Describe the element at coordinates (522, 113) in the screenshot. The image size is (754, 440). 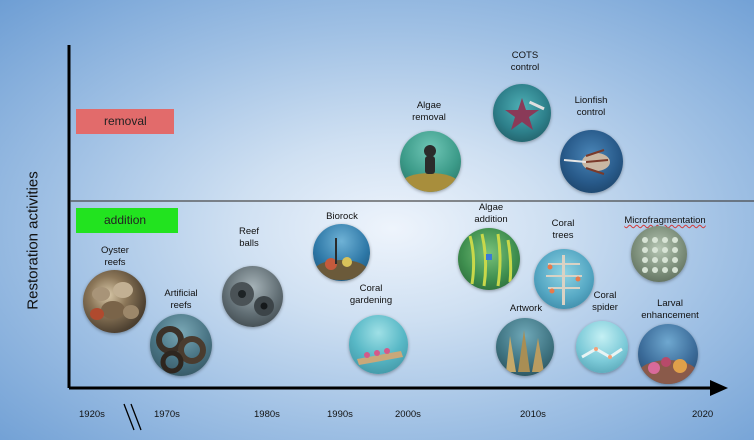
I see `cots-control-photo` at that location.